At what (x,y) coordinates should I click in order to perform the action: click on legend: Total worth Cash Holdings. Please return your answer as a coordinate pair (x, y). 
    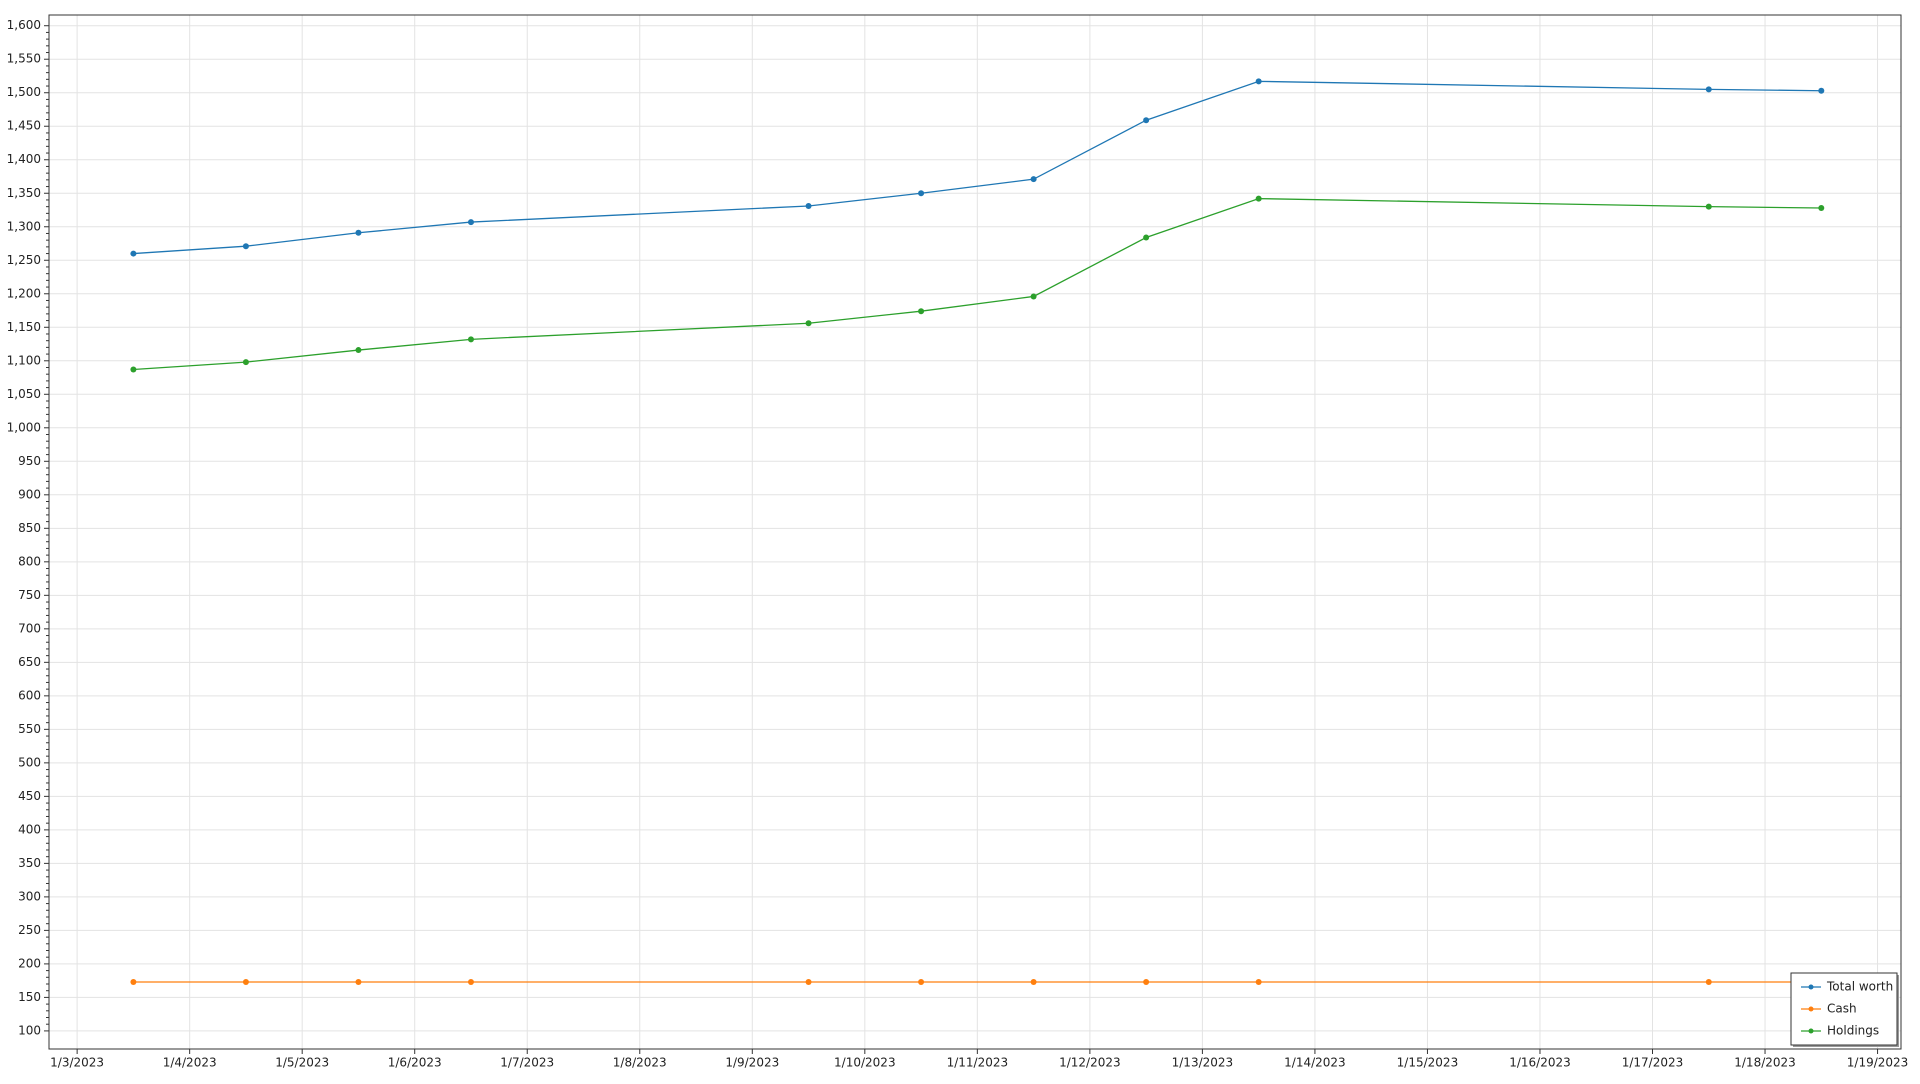
    Looking at the image, I should click on (1844, 1009).